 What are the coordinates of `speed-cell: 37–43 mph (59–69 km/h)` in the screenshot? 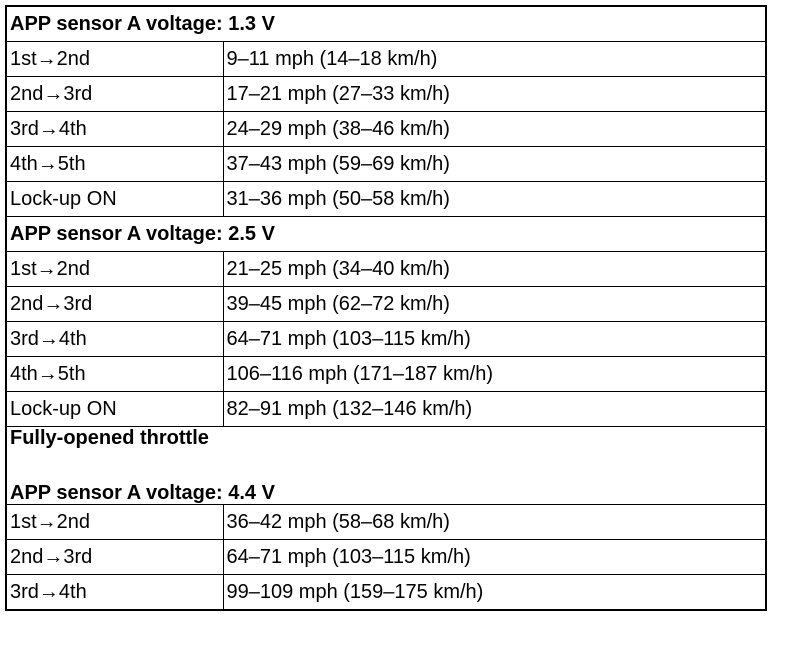 It's located at (494, 164).